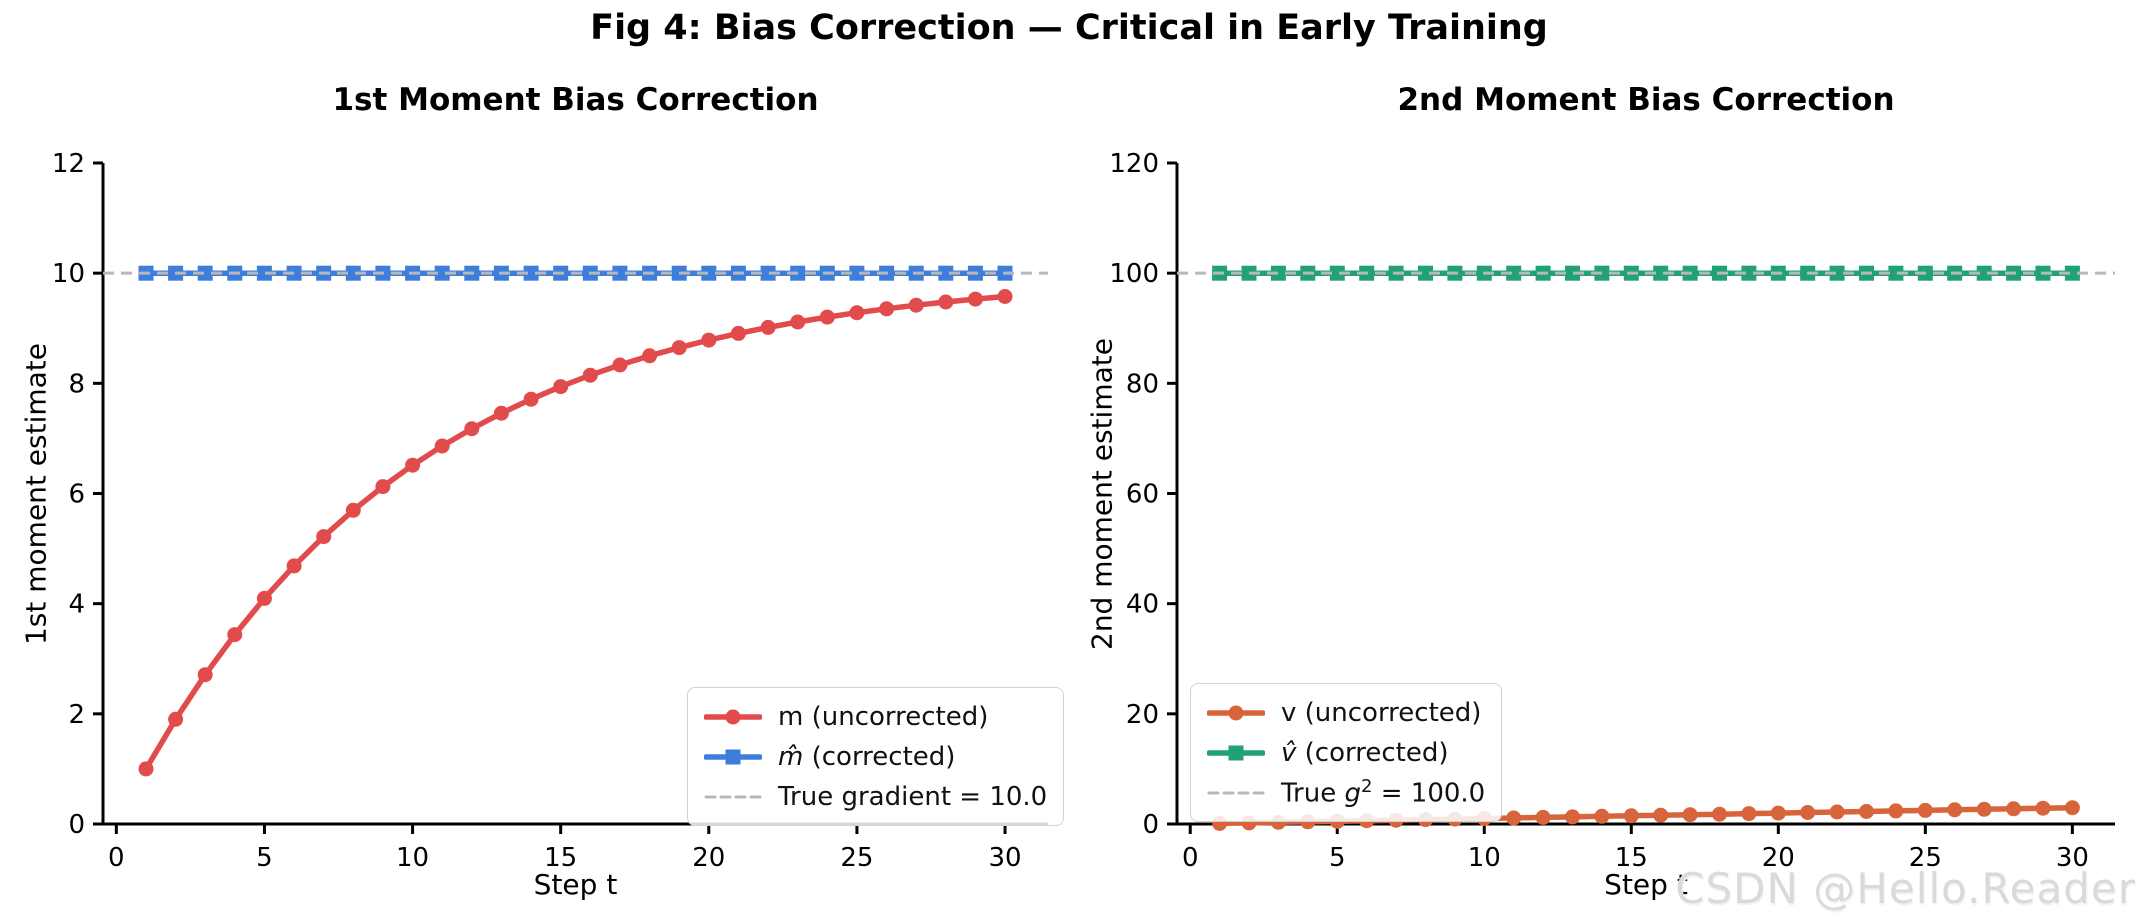 The height and width of the screenshot is (922, 2138). I want to click on x-tick-label: 0, so click(1190, 858).